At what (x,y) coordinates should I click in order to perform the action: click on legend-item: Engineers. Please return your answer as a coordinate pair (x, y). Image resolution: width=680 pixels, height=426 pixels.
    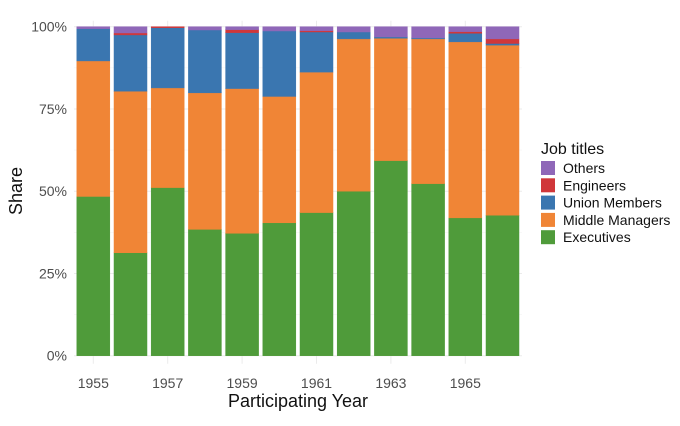
    Looking at the image, I should click on (583, 185).